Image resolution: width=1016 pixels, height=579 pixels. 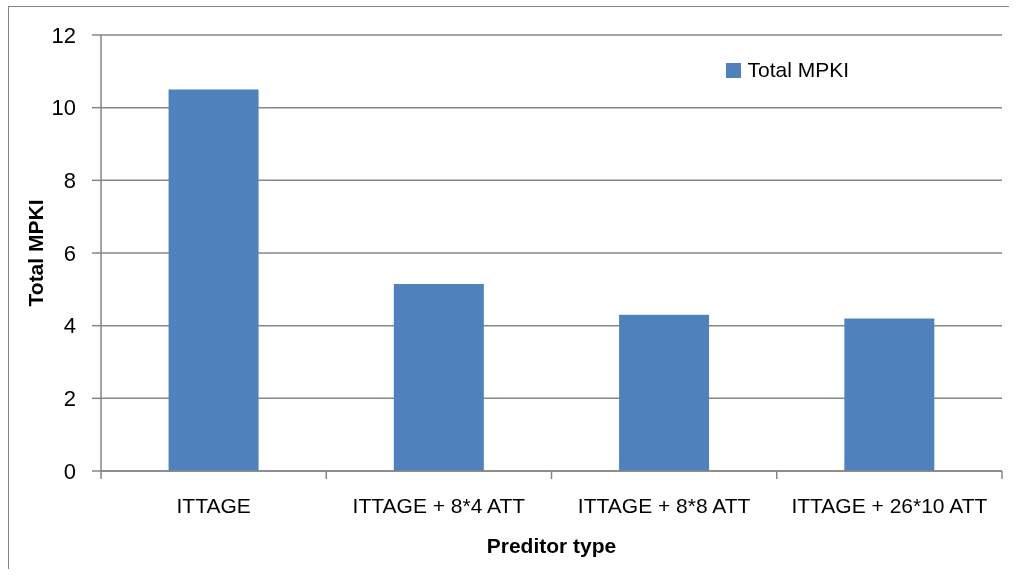 What do you see at coordinates (69, 253) in the screenshot?
I see `y-tick-label: 6` at bounding box center [69, 253].